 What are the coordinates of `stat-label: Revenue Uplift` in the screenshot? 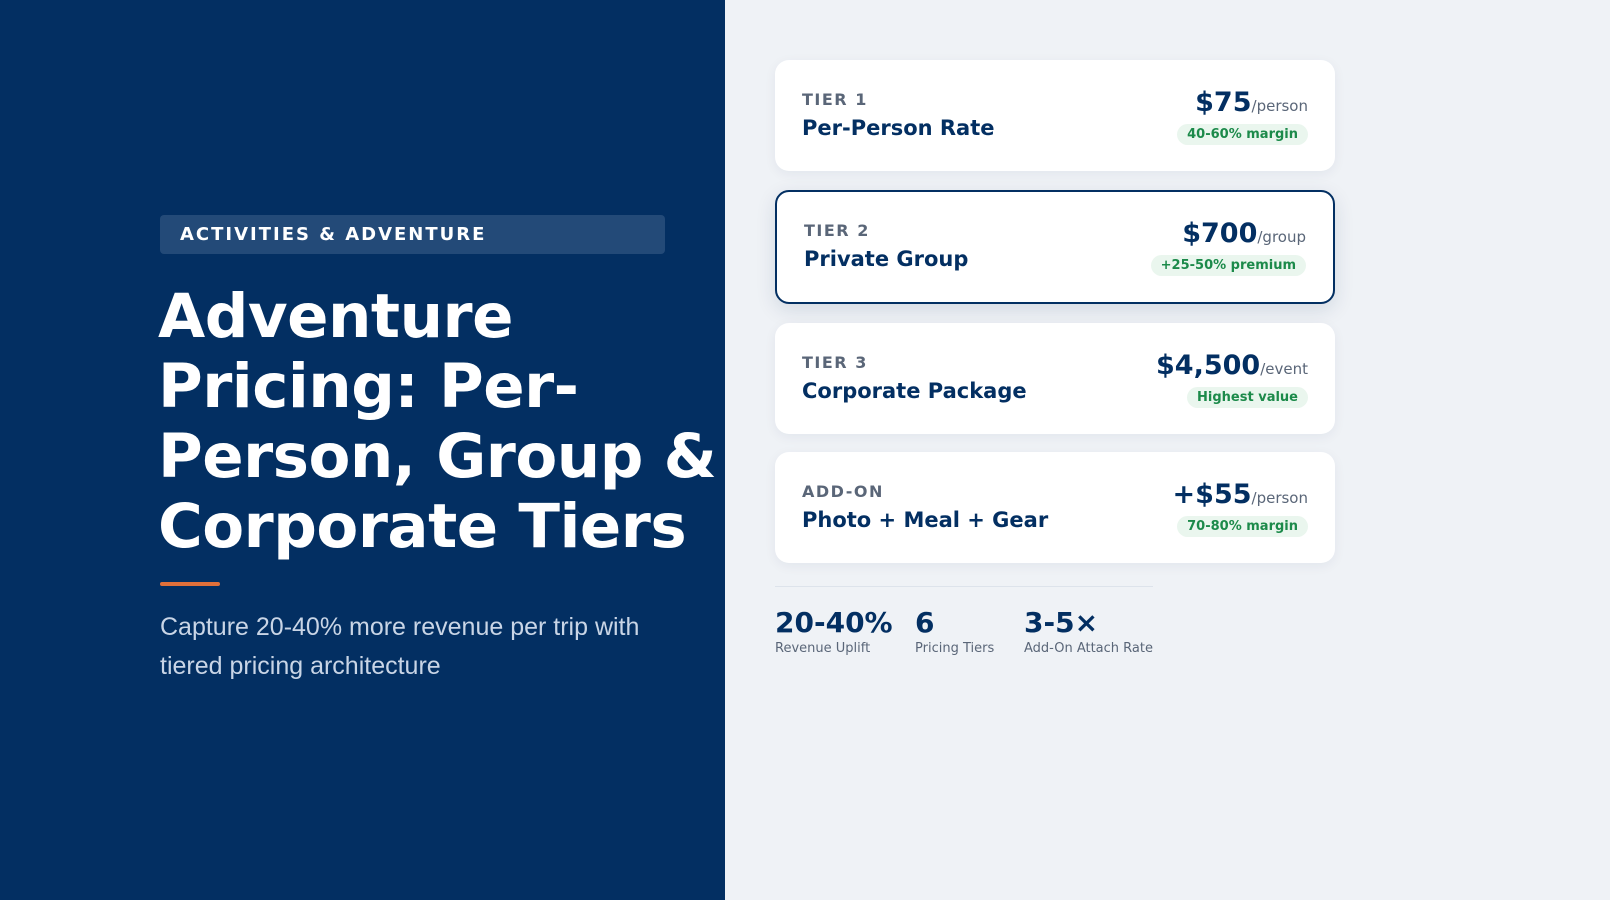 It's located at (823, 648).